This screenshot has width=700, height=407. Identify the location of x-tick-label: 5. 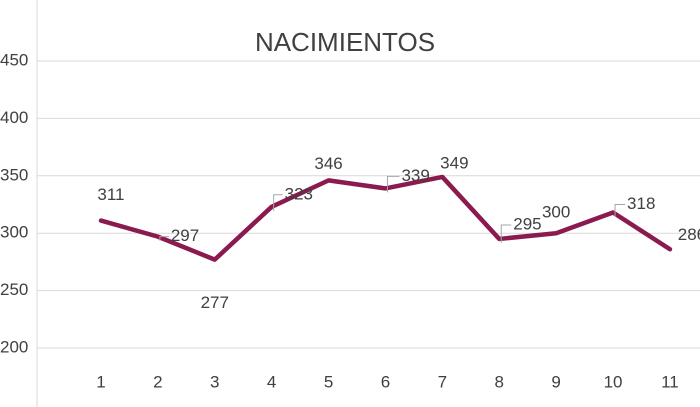
(328, 381).